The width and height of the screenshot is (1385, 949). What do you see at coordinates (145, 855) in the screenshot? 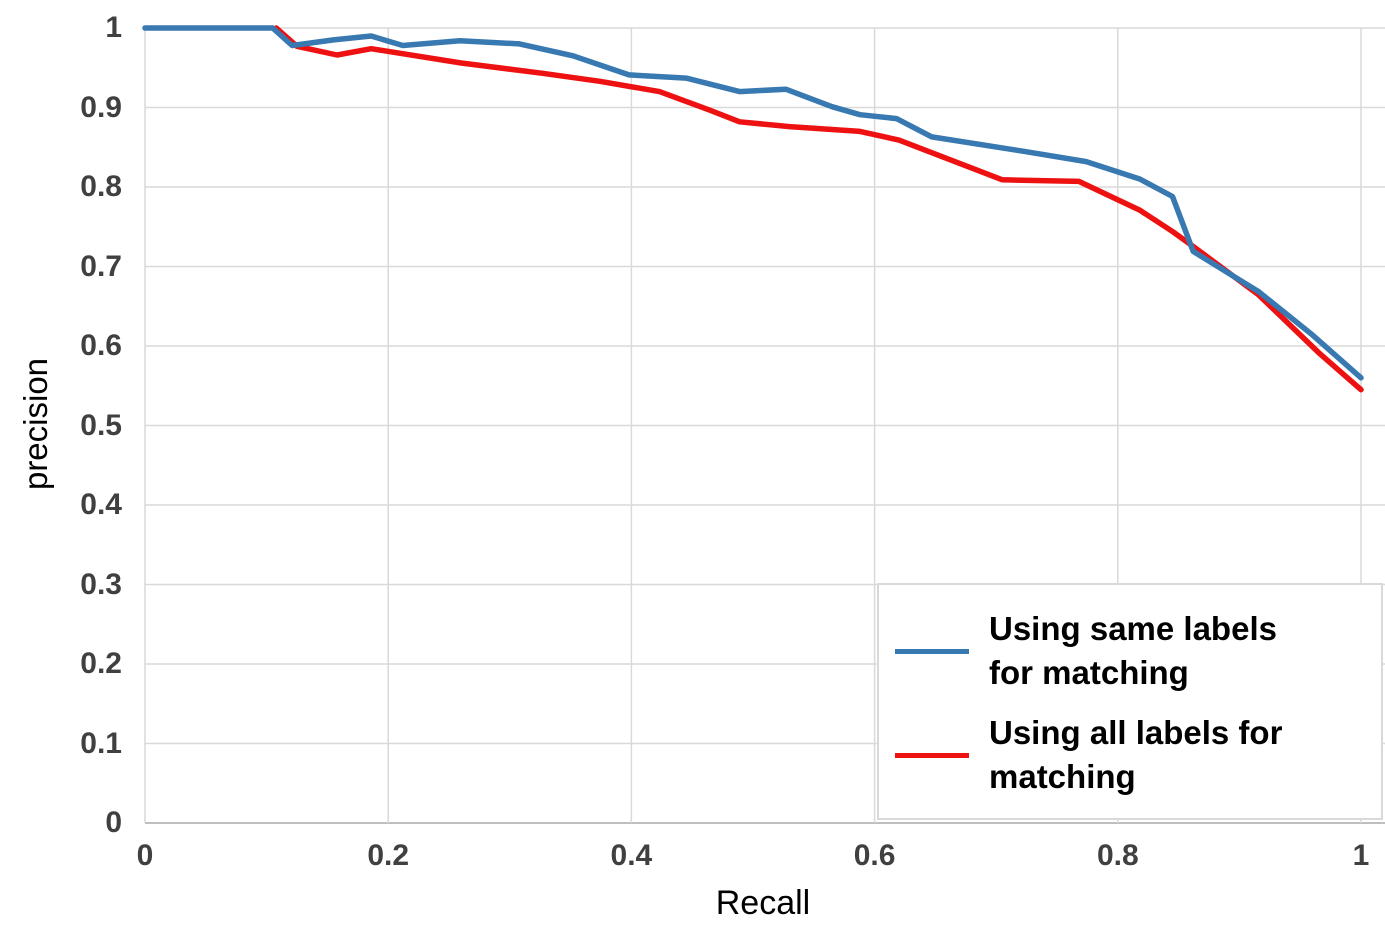
I see `x-tick-label: 0` at bounding box center [145, 855].